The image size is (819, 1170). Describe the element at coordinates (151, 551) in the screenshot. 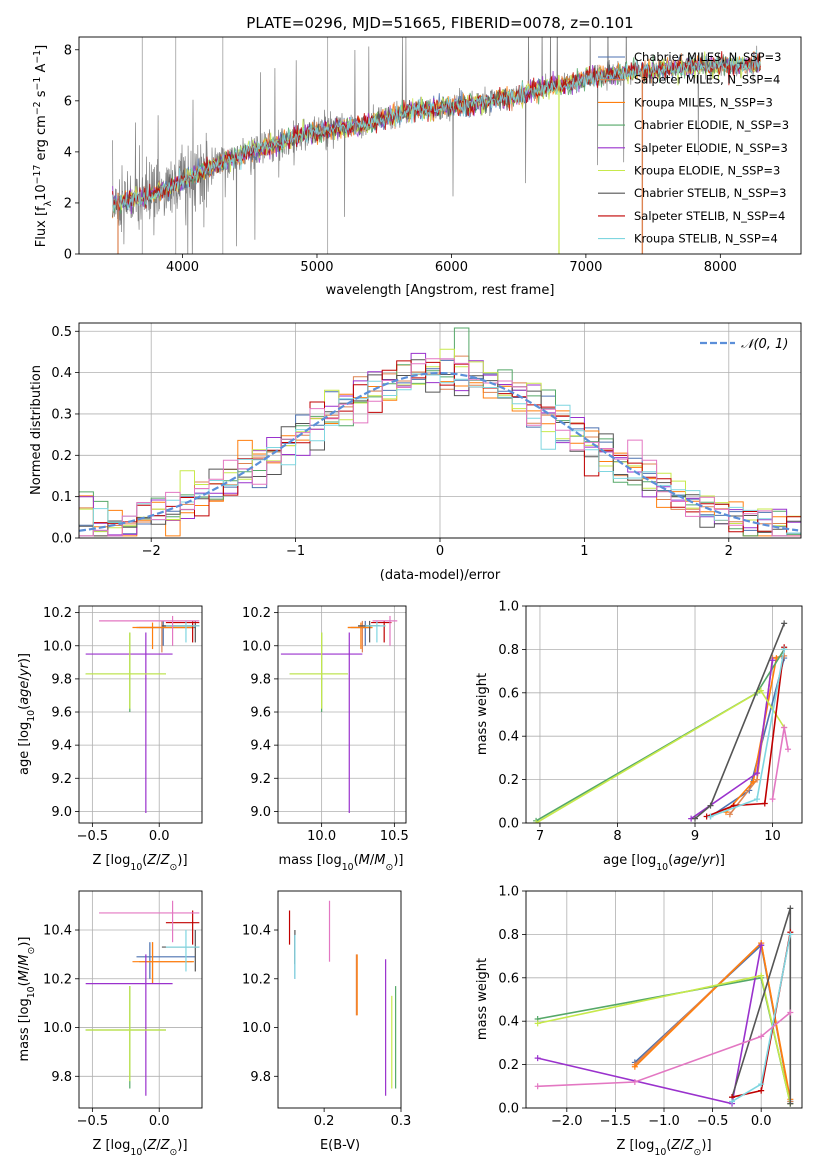

I see `residuals-xtick-label: −2` at that location.